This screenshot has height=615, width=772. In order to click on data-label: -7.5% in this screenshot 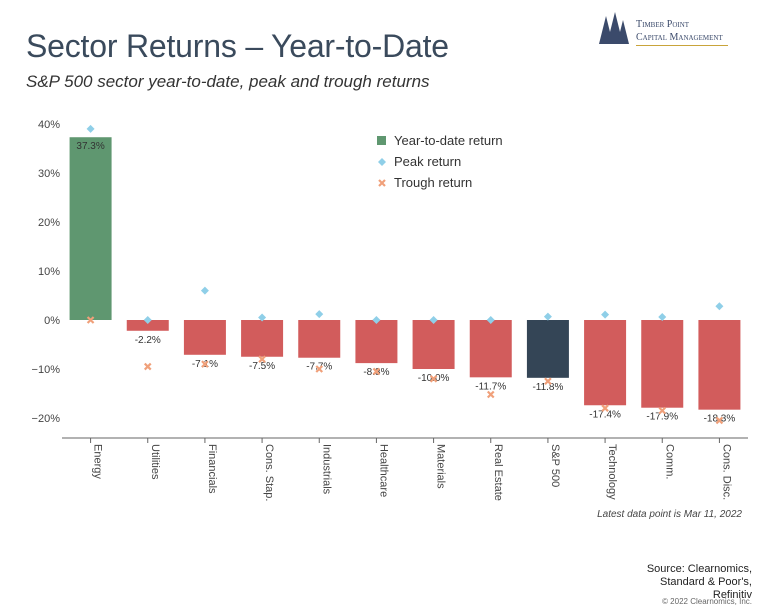, I will do `click(262, 366)`.